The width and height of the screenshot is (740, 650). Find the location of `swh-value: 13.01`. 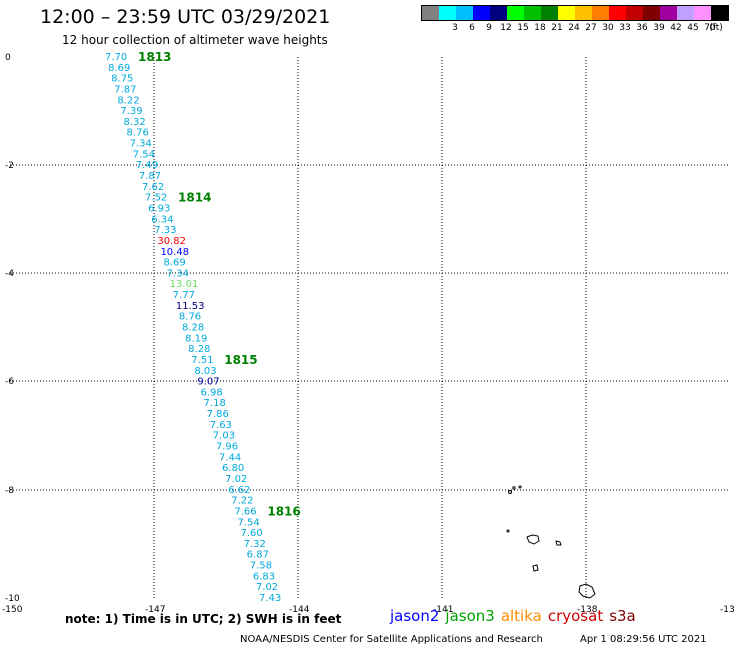

swh-value: 13.01 is located at coordinates (184, 284).